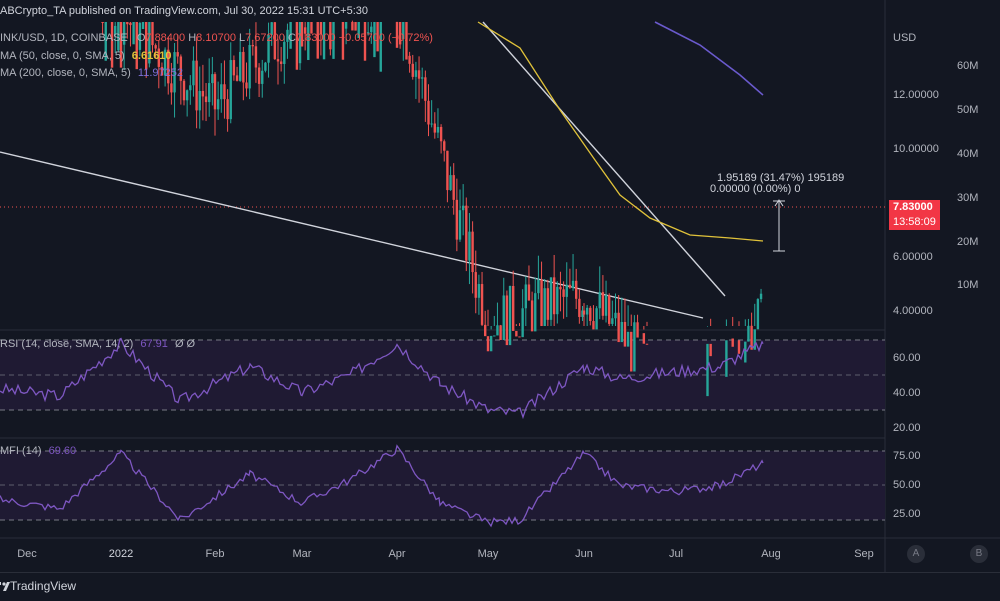 The width and height of the screenshot is (1000, 601). What do you see at coordinates (916, 554) in the screenshot?
I see `auto-scale-button: A` at bounding box center [916, 554].